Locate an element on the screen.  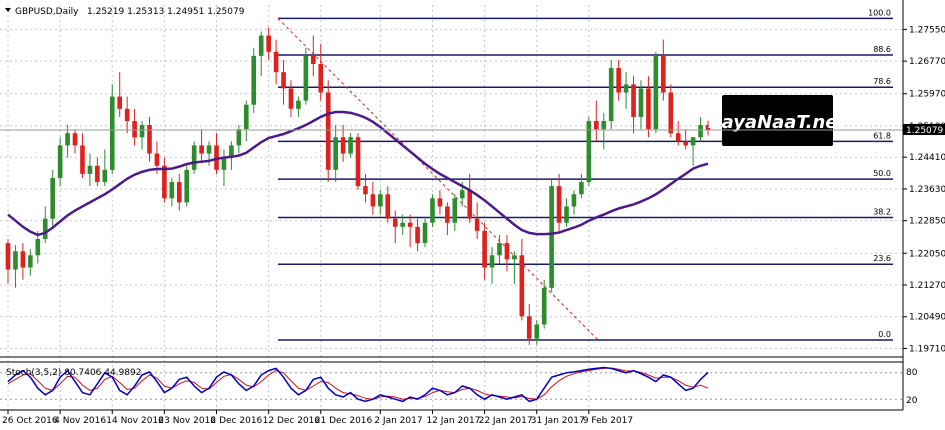
current-price-text: 1.25079 is located at coordinates (924, 131).